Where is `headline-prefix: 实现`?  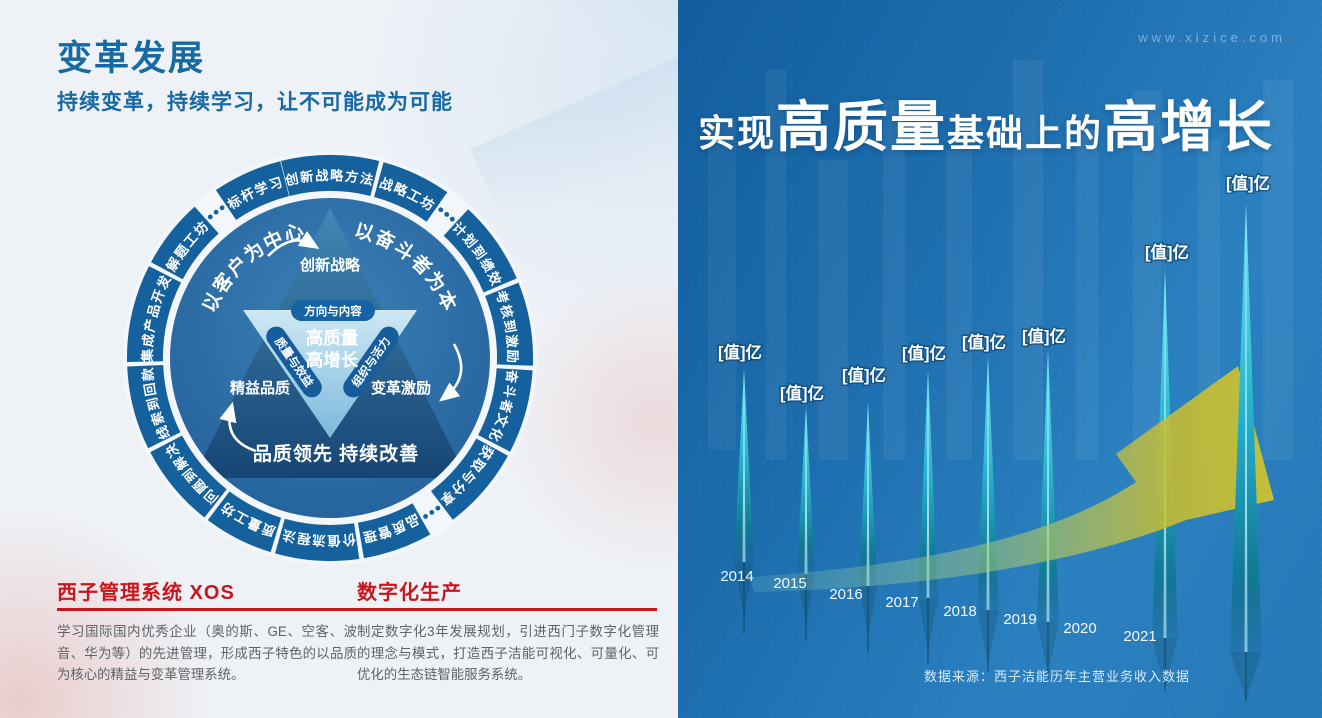
headline-prefix: 实现 is located at coordinates (736, 133).